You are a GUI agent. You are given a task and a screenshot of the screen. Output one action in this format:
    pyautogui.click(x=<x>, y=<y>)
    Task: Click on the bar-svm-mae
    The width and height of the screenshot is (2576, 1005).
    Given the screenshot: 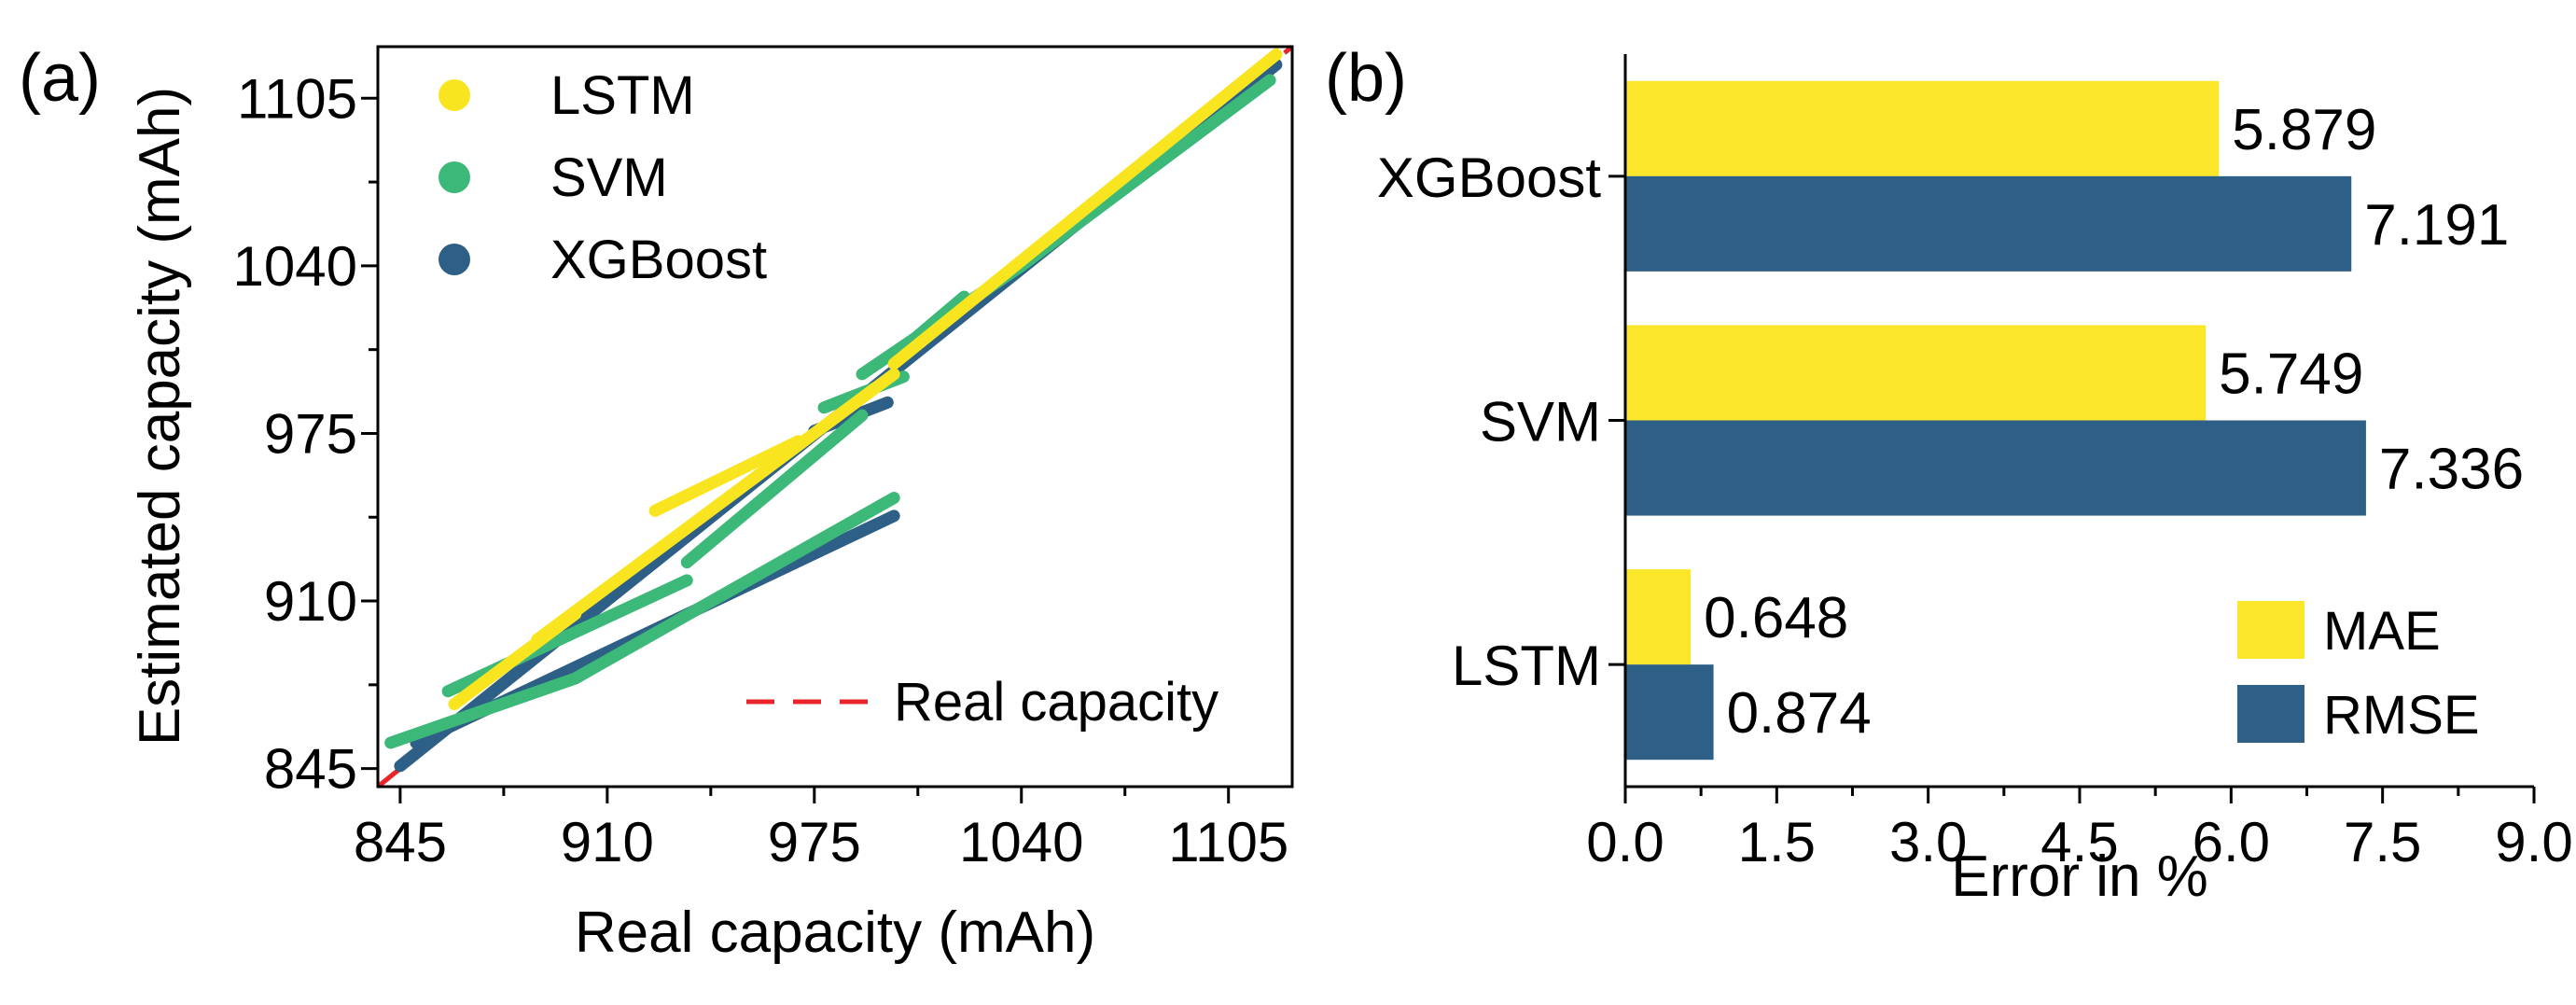 What is the action you would take?
    pyautogui.click(x=1916, y=373)
    